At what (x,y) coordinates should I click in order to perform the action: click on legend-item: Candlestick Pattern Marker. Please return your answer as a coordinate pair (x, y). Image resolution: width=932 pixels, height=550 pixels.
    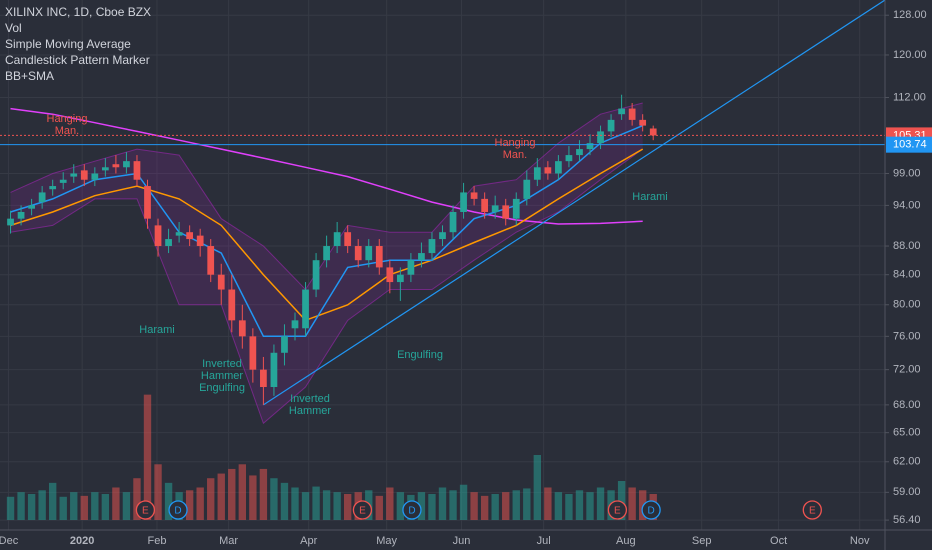
    Looking at the image, I should click on (77, 60).